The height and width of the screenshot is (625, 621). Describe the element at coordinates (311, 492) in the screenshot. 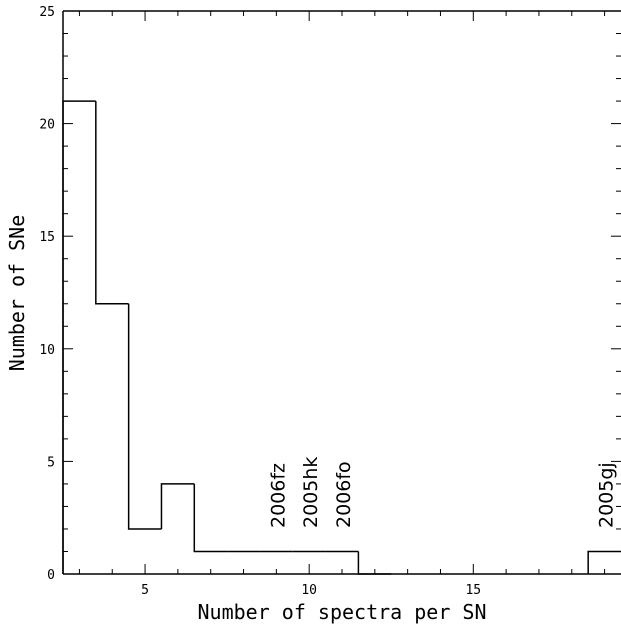

I see `sn-annotation-label: 2005hk` at that location.